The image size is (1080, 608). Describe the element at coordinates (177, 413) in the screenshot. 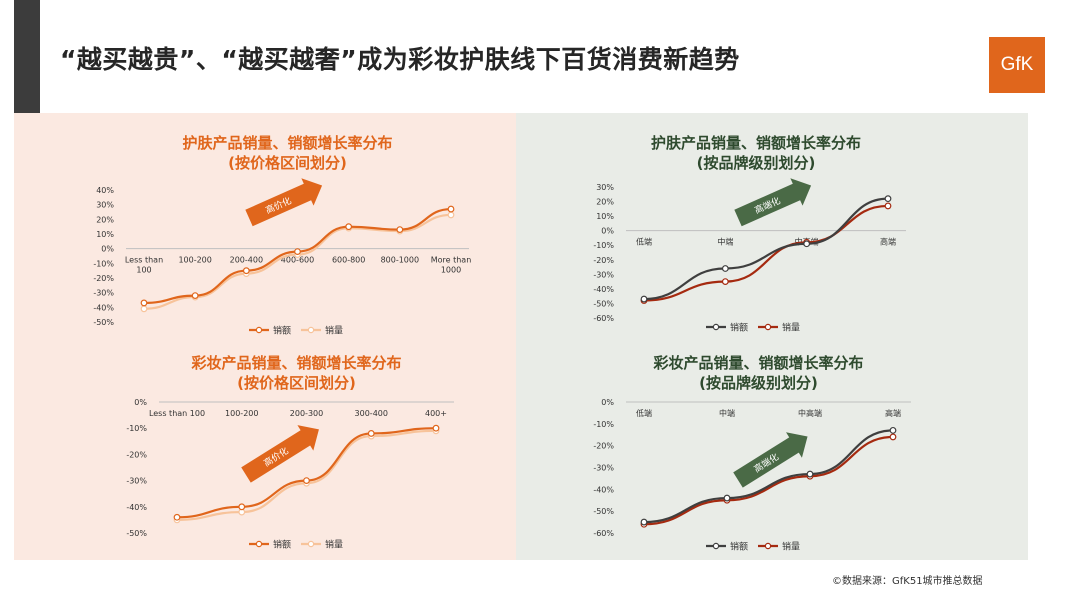

I see `category-label: Less than 100` at that location.